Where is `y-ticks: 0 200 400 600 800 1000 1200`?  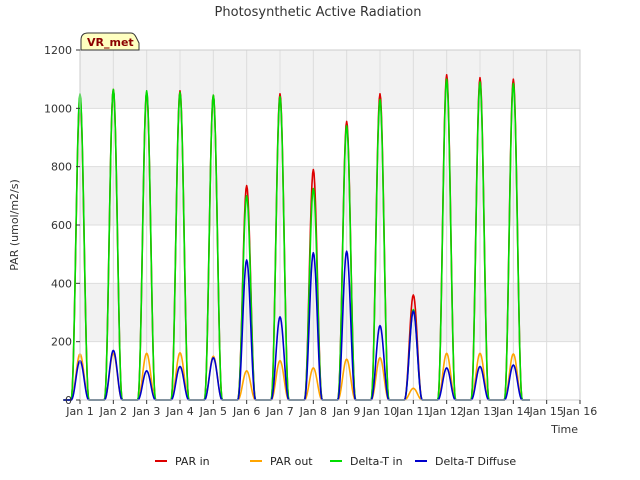 y-ticks: 0 200 400 600 800 1000 1200 is located at coordinates (62, 225).